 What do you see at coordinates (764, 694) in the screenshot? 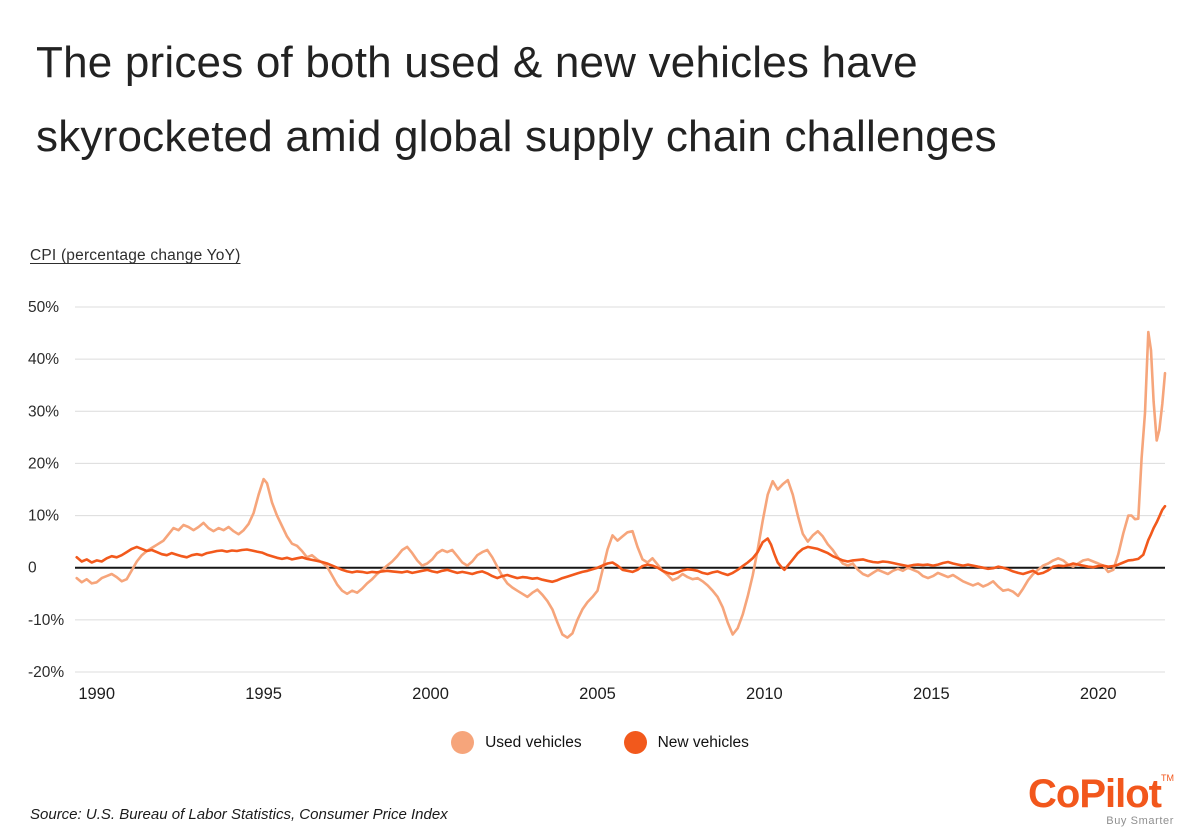
I see `x-tick-label: 2010` at bounding box center [764, 694].